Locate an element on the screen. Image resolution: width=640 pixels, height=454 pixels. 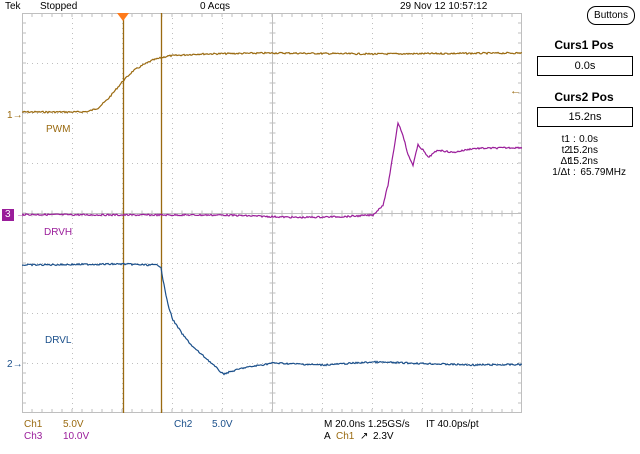
readout-row: t1 : 0.0s is located at coordinates (579, 139).